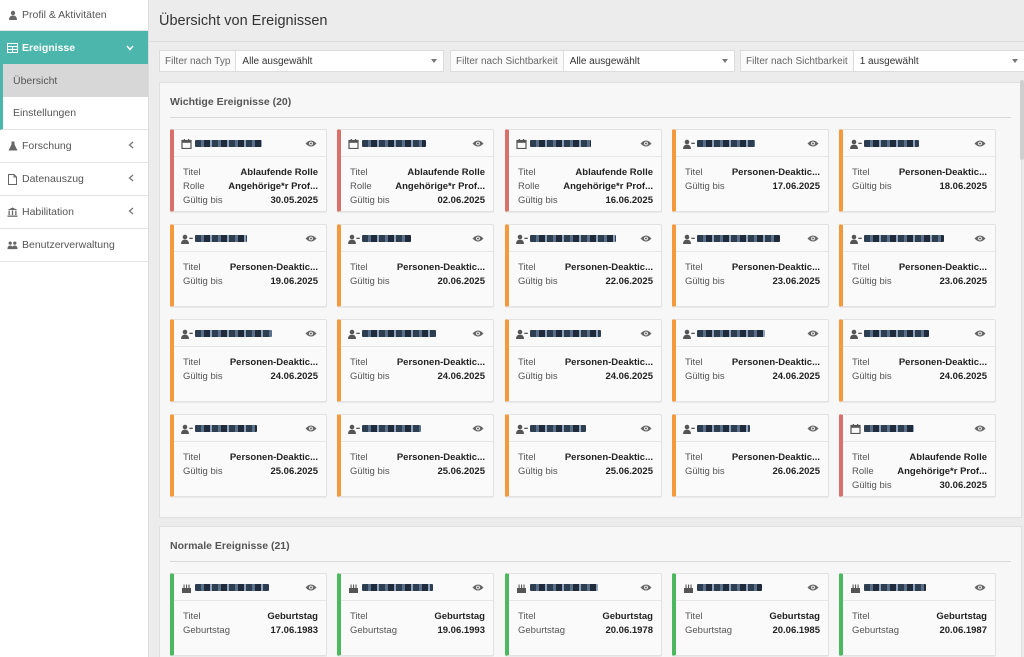  What do you see at coordinates (750, 614) in the screenshot?
I see `event-card: Titel Geburtstag Geburtstag 20.06.1985` at bounding box center [750, 614].